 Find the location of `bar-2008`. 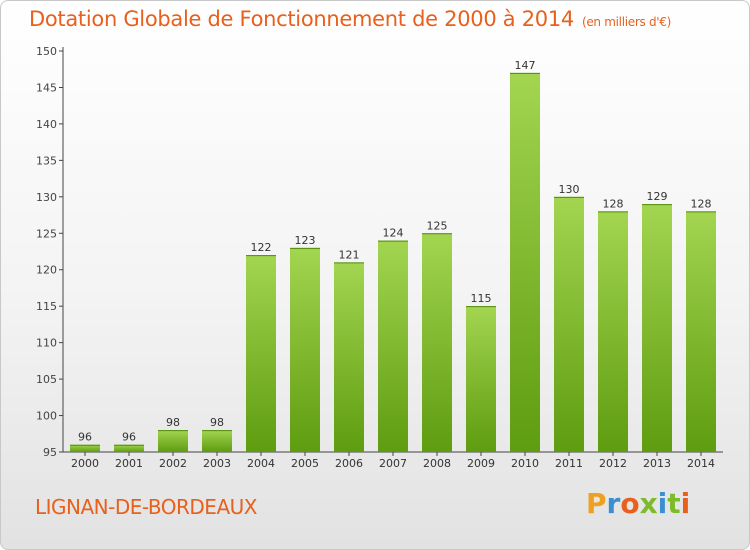

bar-2008 is located at coordinates (437, 342).